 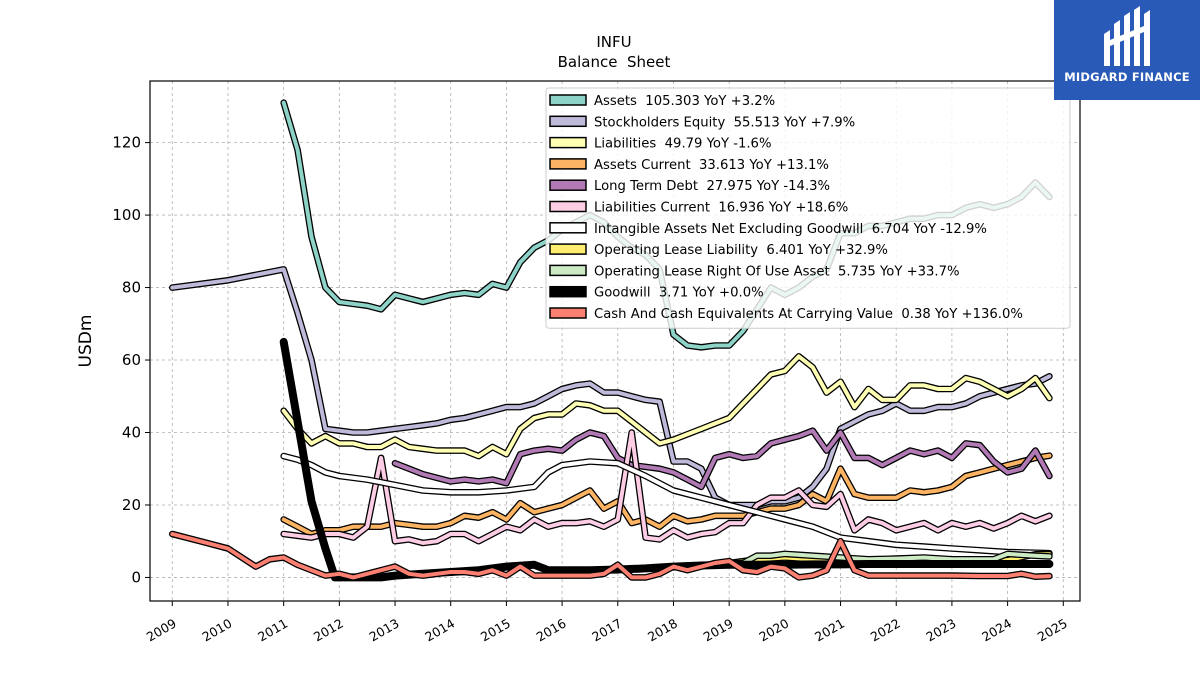 I want to click on x-tick-label: 2019, so click(x=718, y=630).